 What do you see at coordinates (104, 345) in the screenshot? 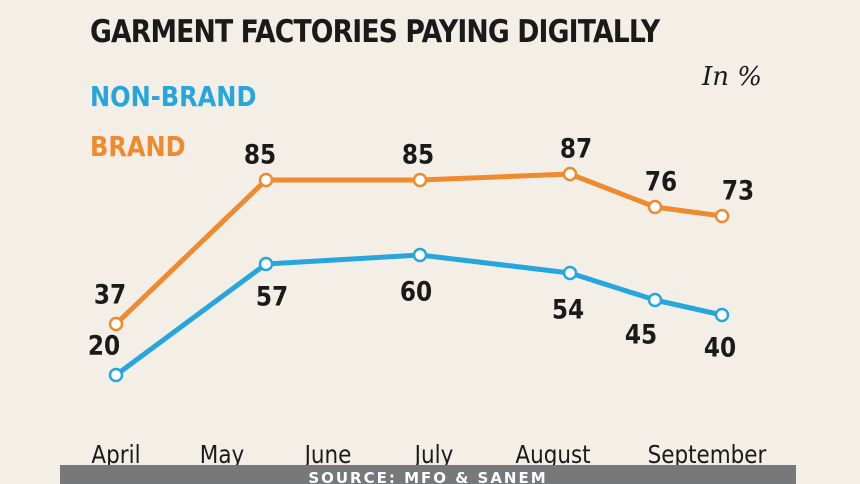
I see `data-label-non-brand-0: 20` at bounding box center [104, 345].